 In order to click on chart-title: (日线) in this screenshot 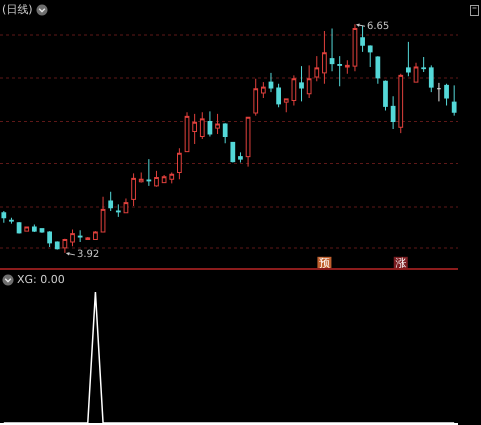, I will do `click(17, 9)`.